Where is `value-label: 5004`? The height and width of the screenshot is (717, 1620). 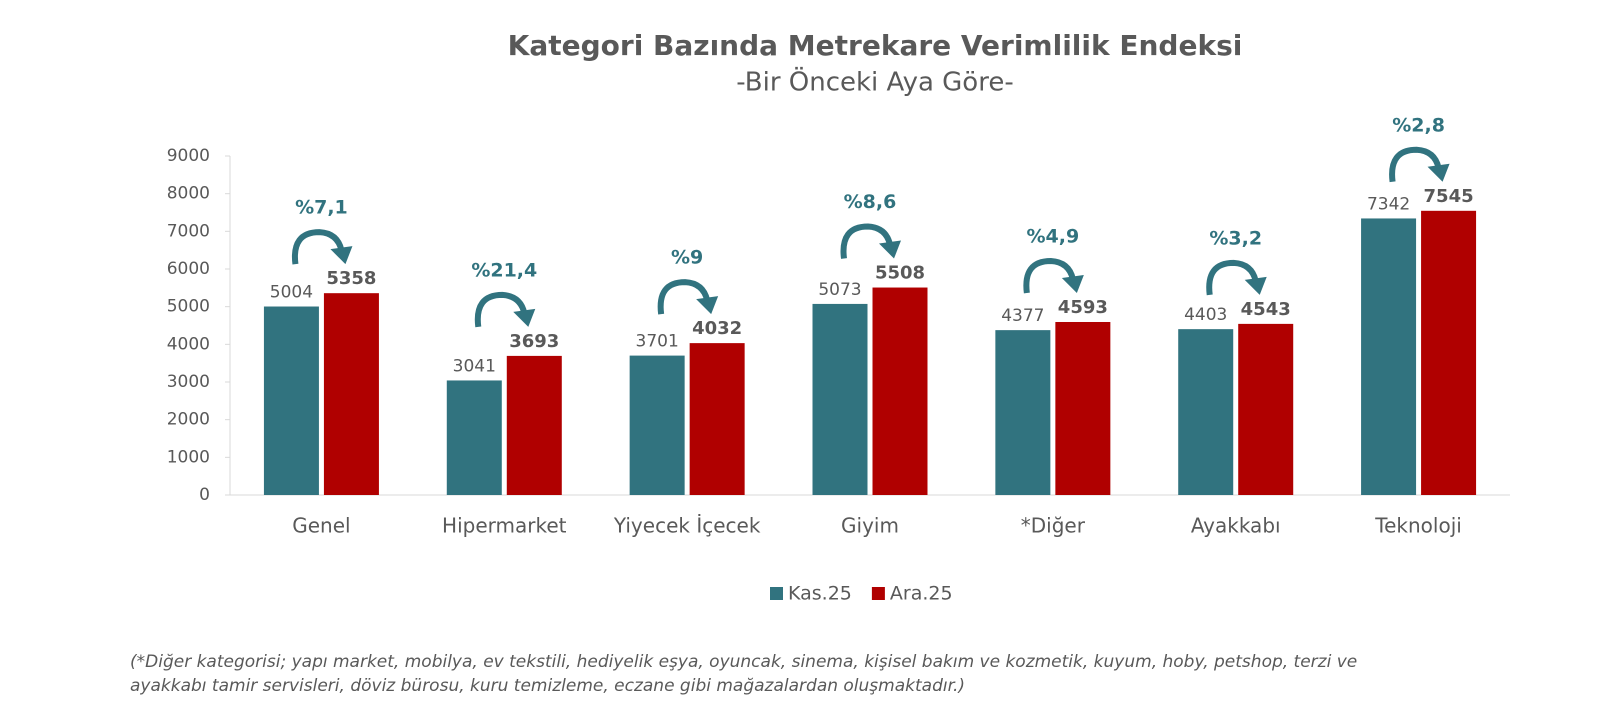 value-label: 5004 is located at coordinates (291, 293).